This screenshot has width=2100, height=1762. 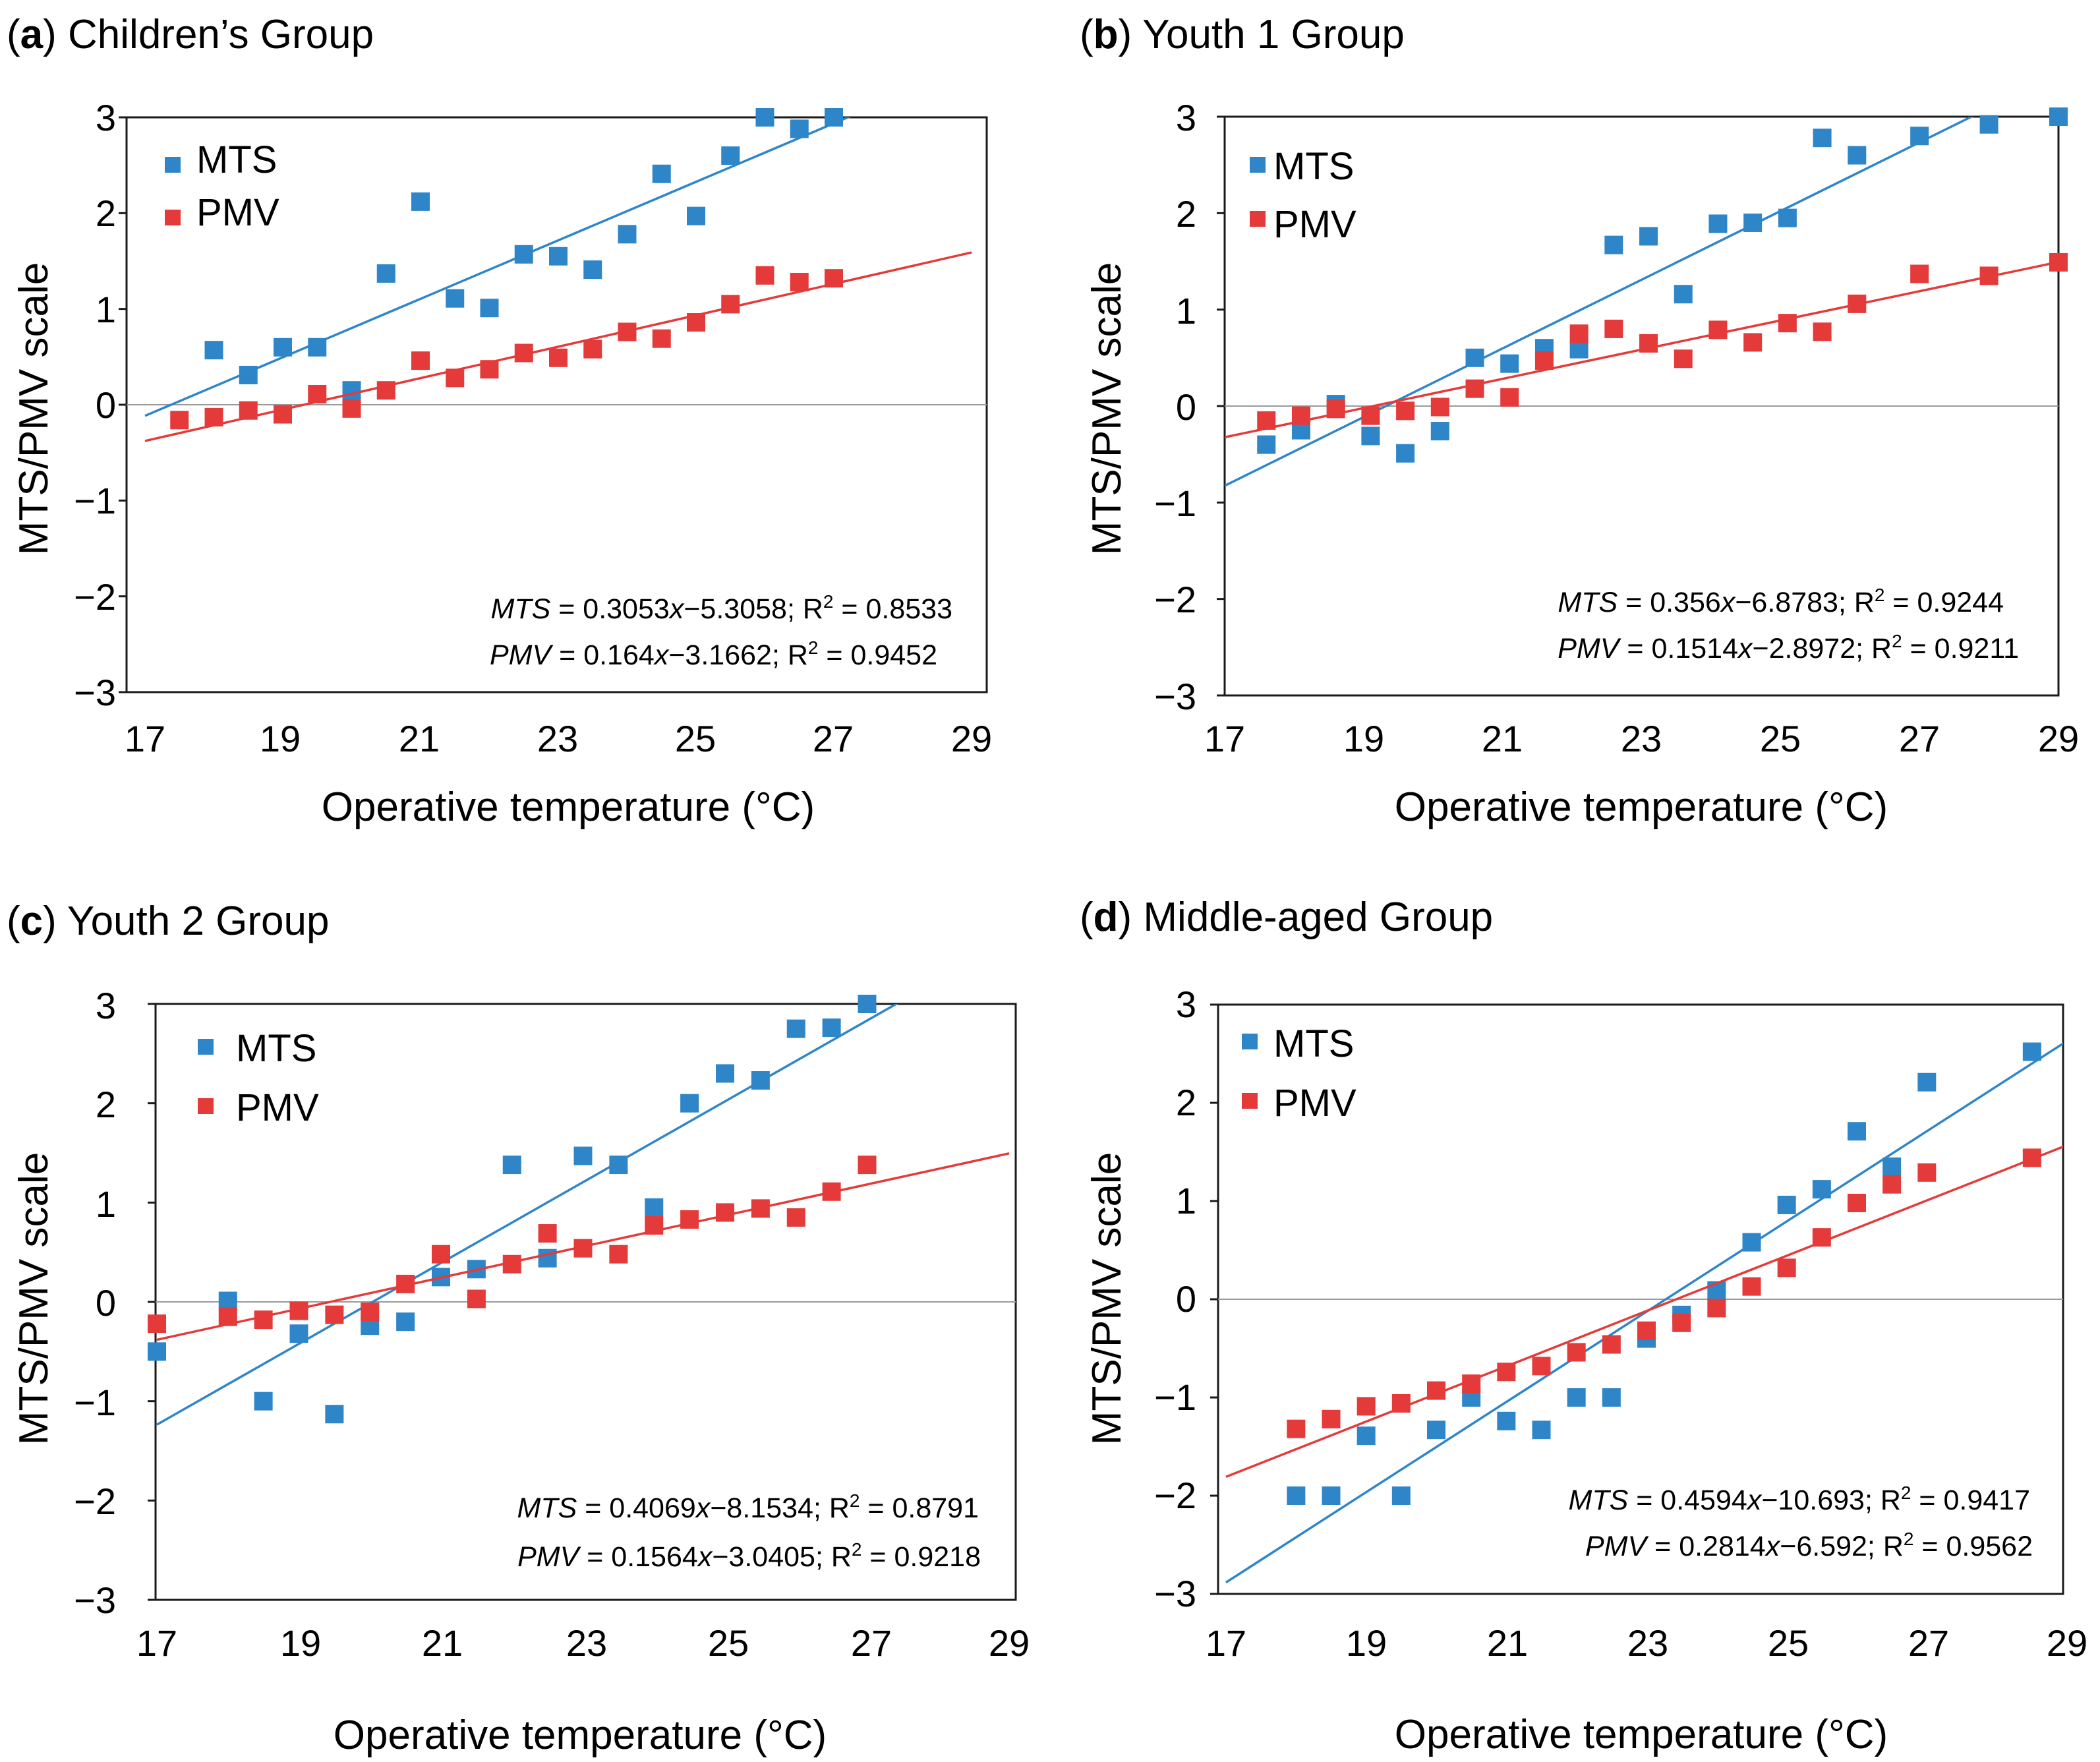 What do you see at coordinates (1800, 1499) in the screenshot?
I see `mts-equation: MTS = 0.4594x−10.693; R2 = 0.9417` at bounding box center [1800, 1499].